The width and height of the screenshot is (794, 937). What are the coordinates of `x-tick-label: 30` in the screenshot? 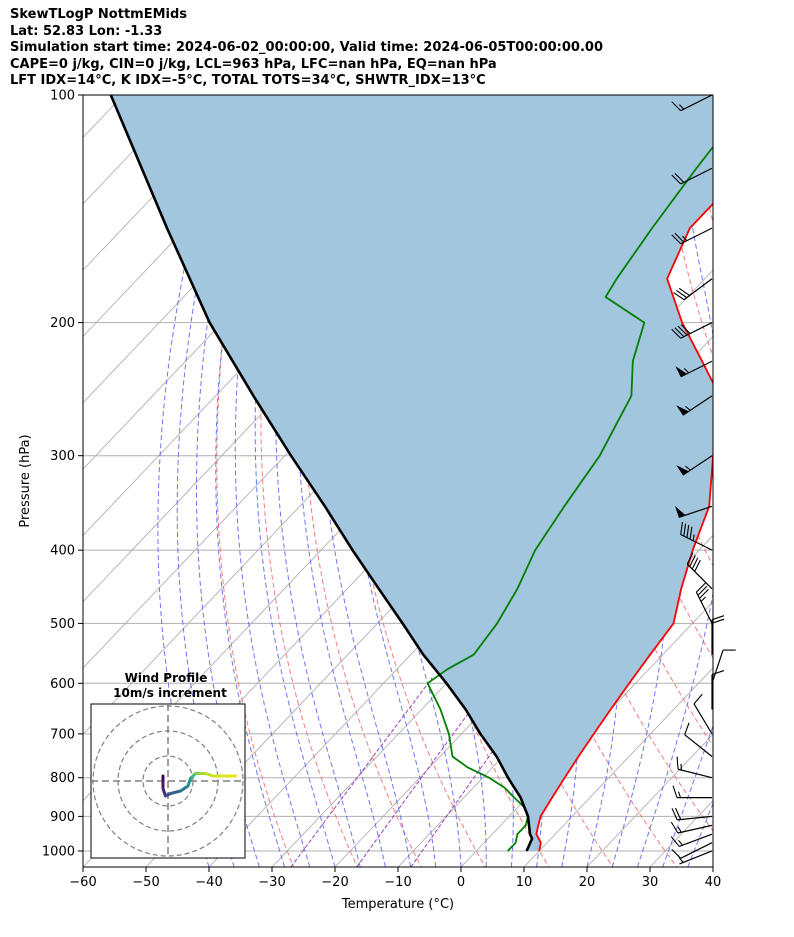 It's located at (650, 882).